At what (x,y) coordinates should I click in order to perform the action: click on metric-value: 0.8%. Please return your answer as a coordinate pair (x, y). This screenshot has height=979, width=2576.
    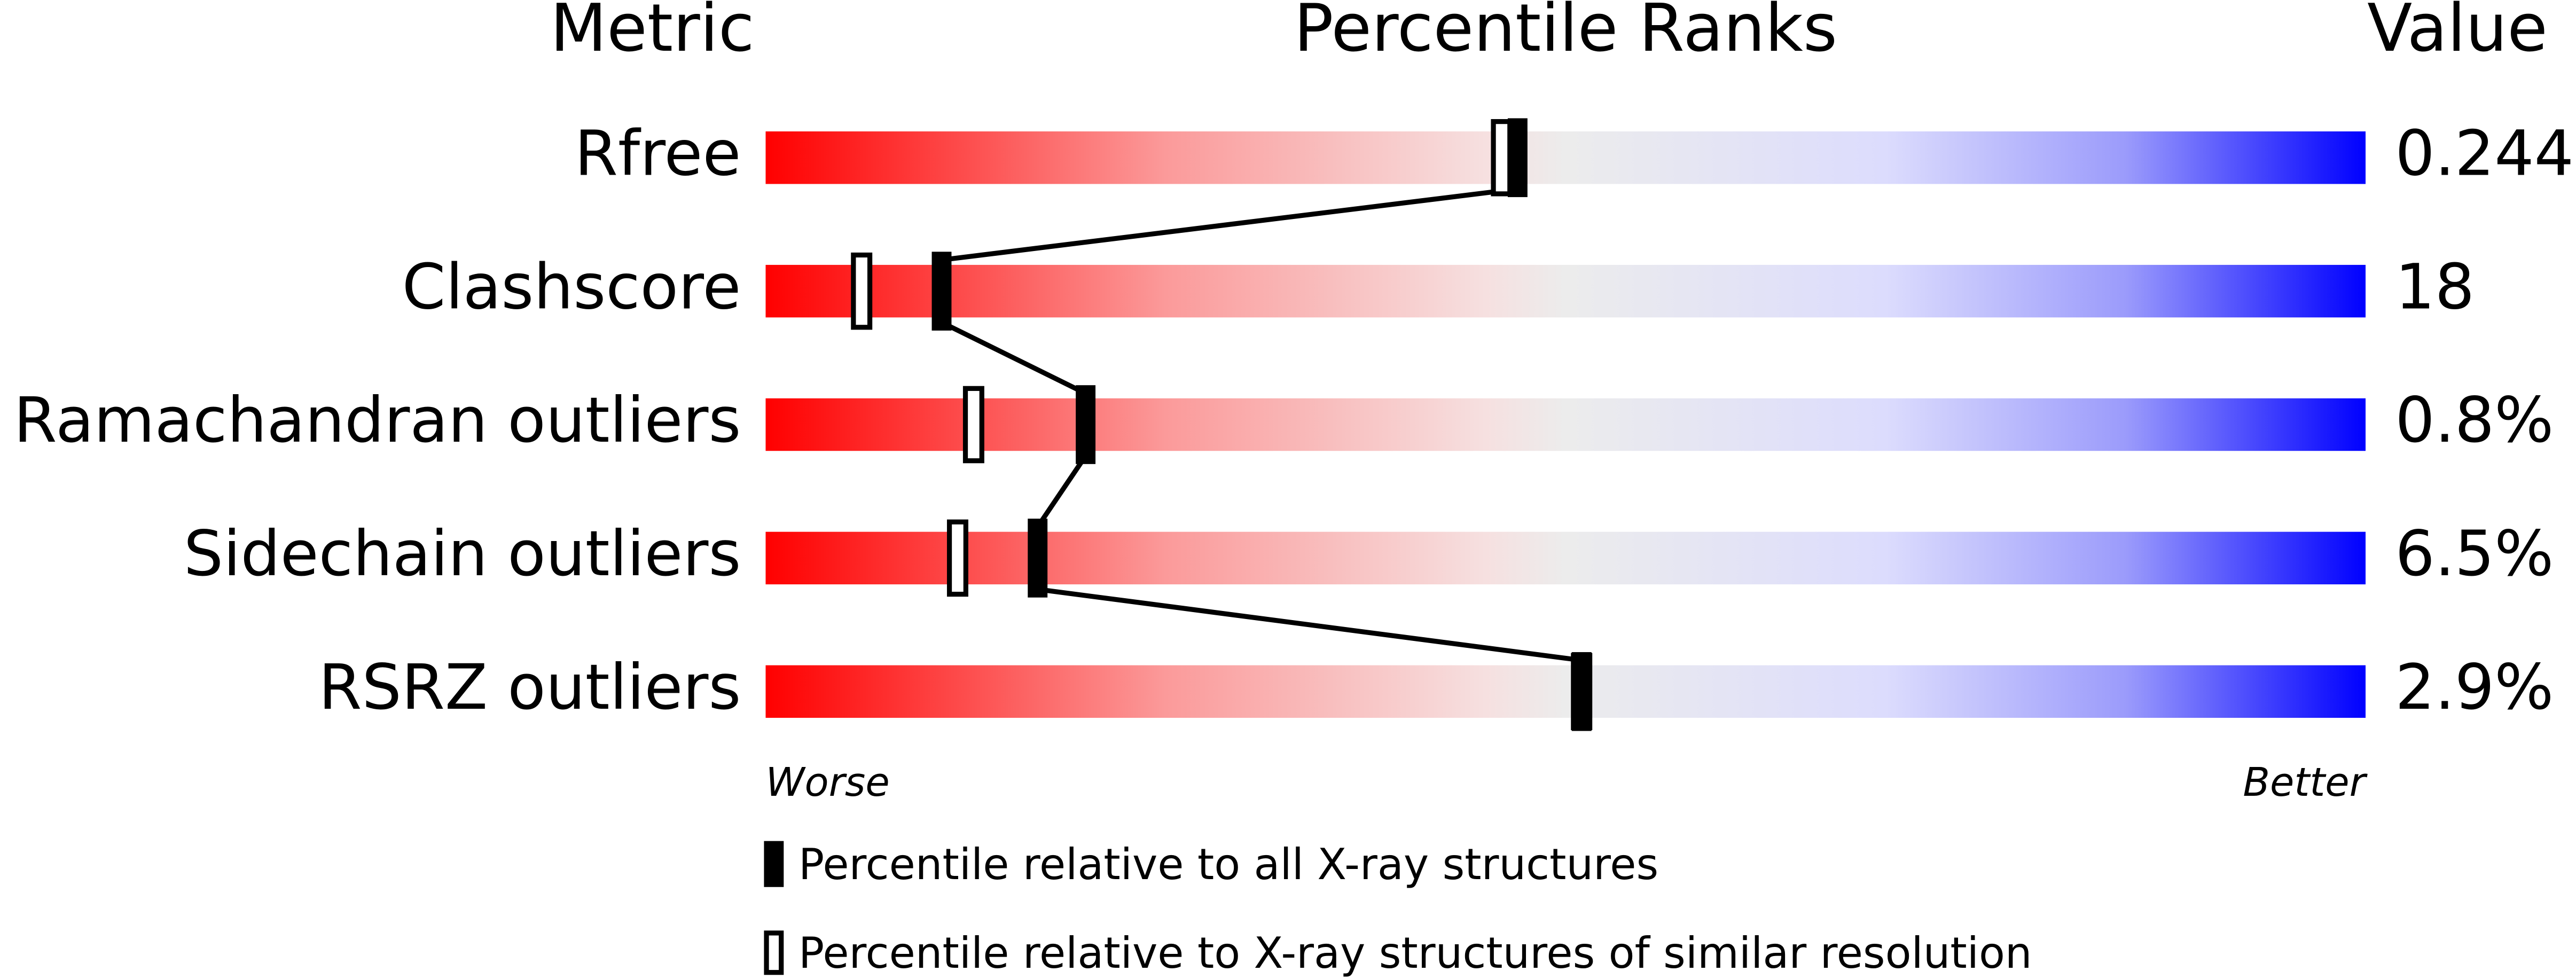
    Looking at the image, I should click on (2474, 420).